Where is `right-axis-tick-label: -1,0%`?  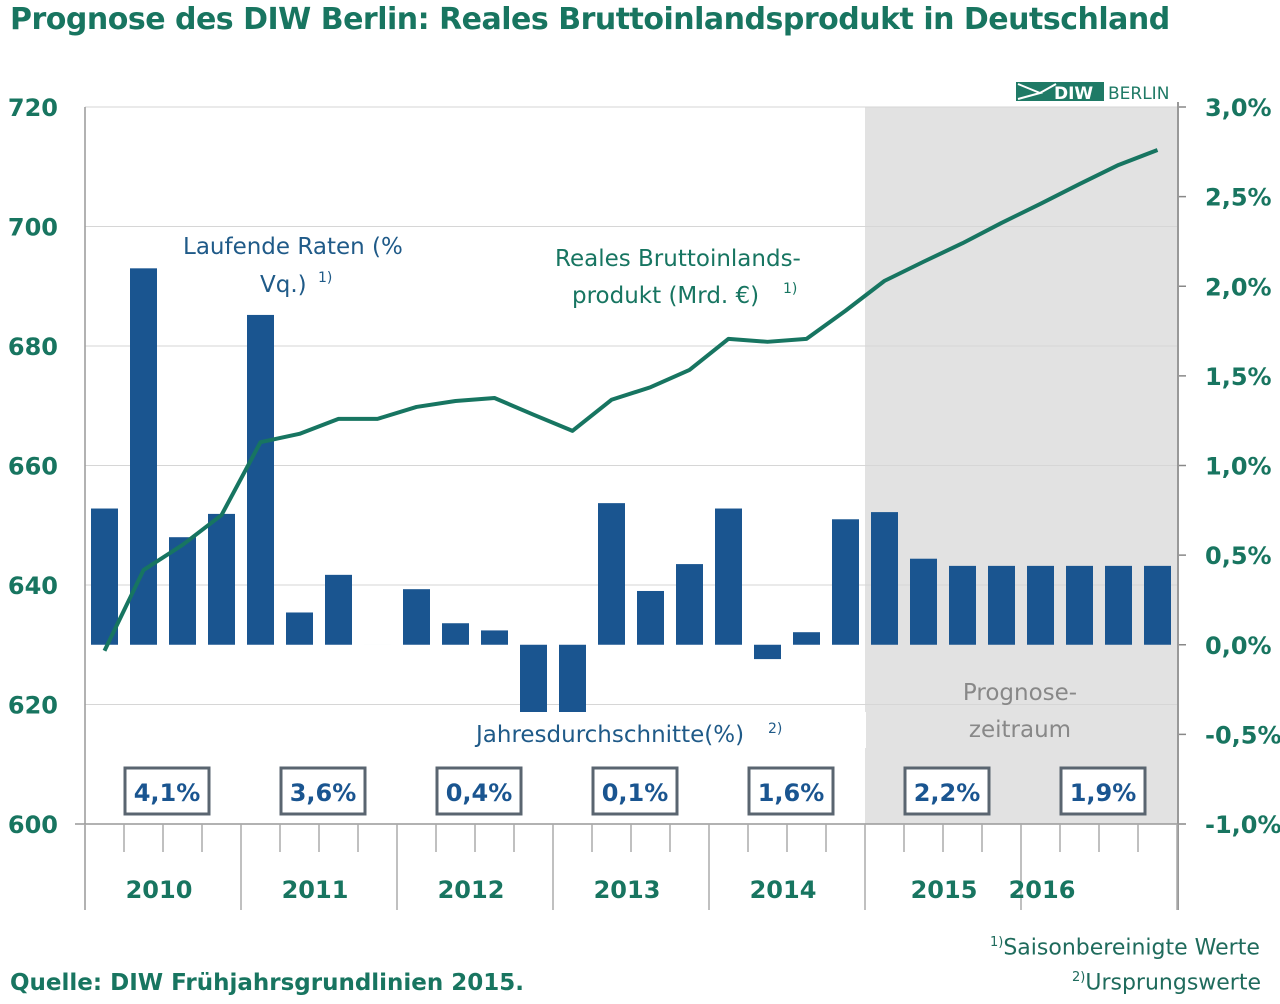 right-axis-tick-label: -1,0% is located at coordinates (1242, 825).